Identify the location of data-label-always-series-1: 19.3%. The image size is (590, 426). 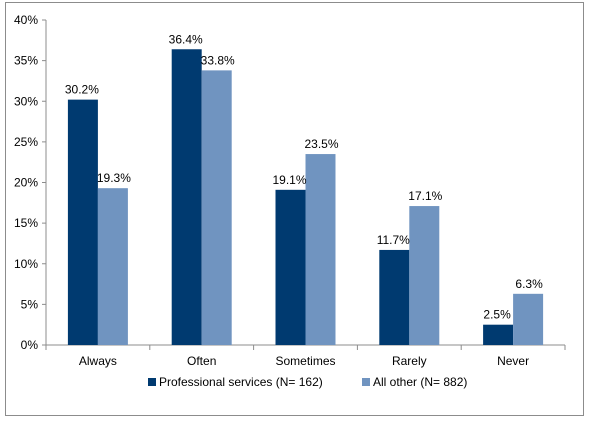
(114, 178).